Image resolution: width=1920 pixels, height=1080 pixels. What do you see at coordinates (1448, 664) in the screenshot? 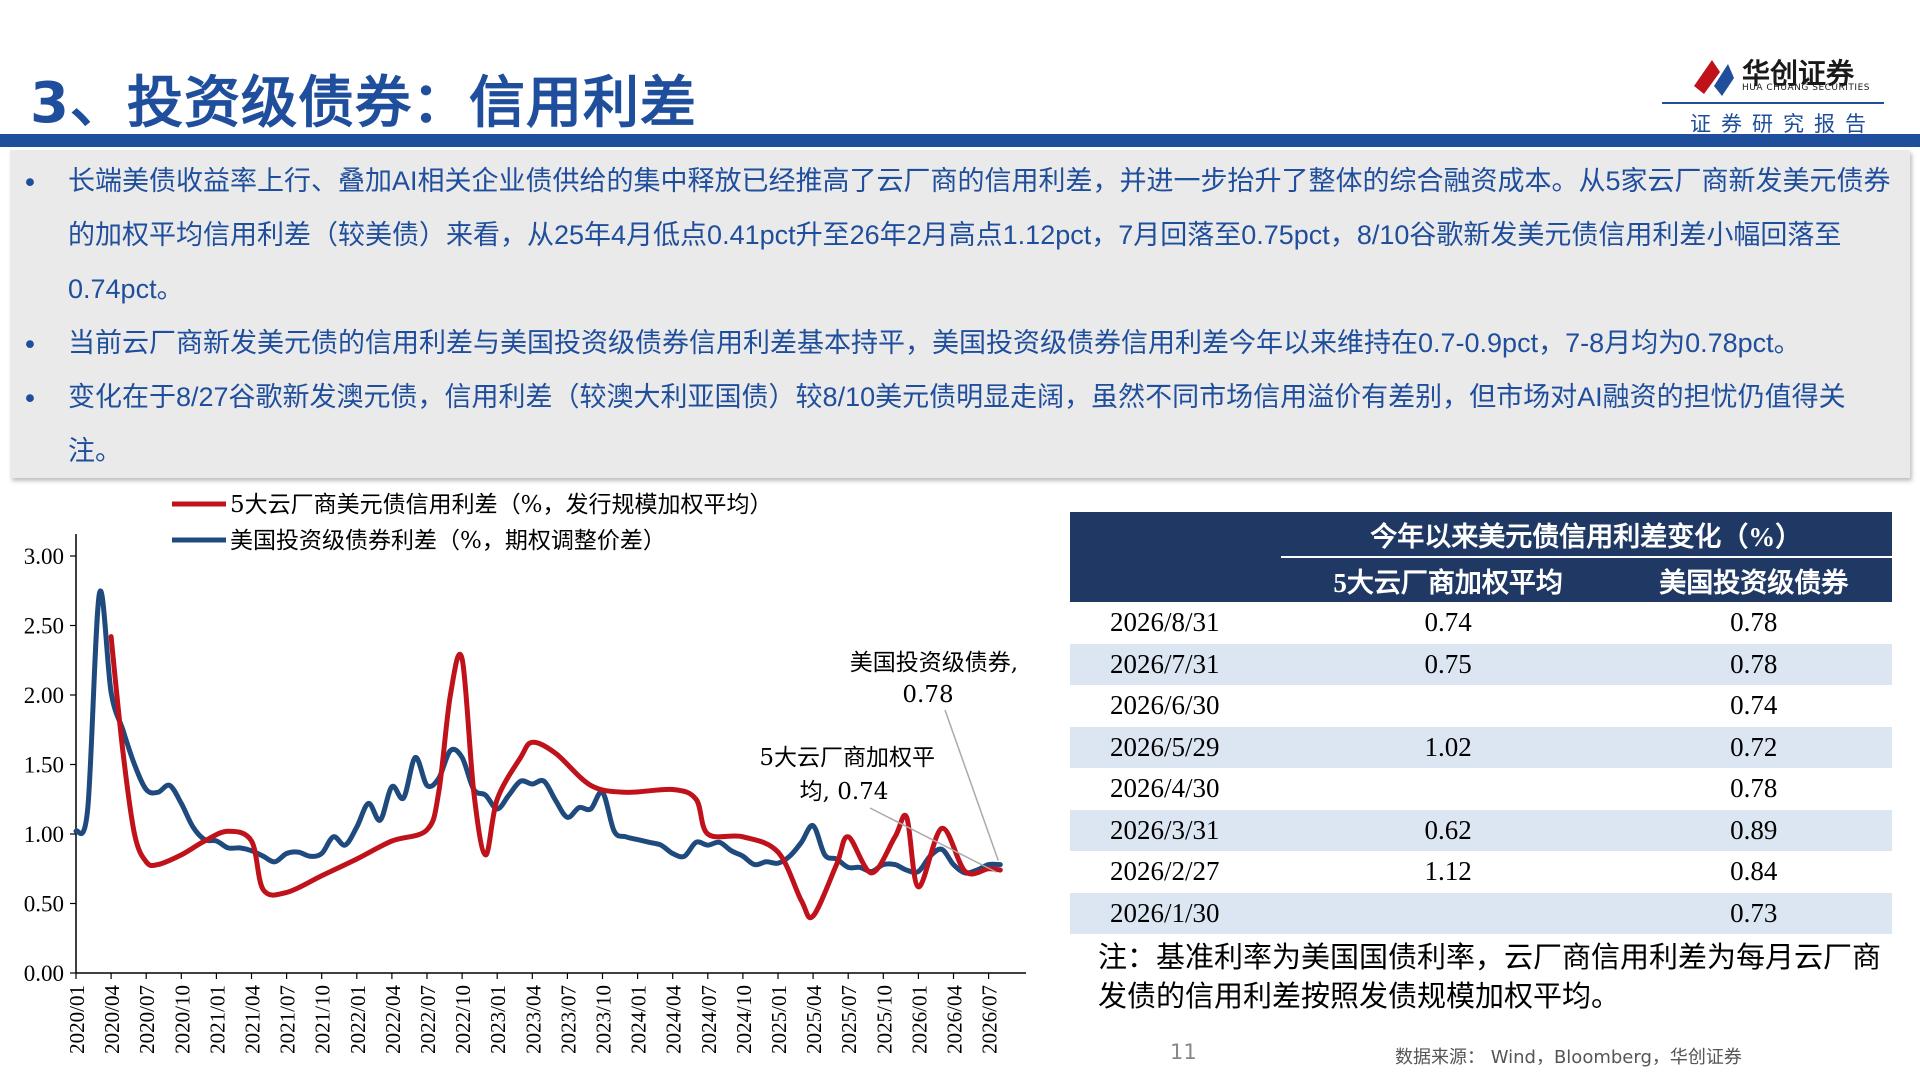
I see `table-cell-cloud: 0.75` at bounding box center [1448, 664].